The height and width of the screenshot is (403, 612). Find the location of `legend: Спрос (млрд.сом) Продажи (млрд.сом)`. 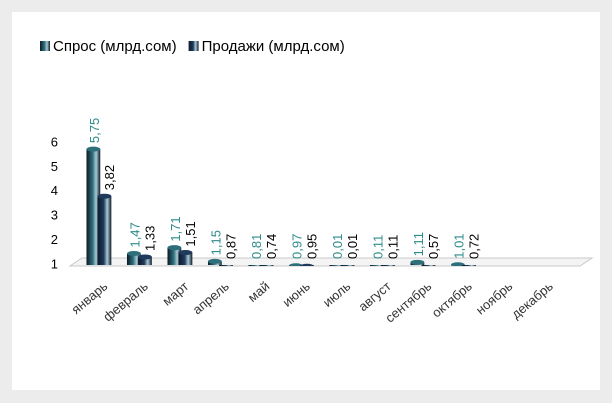

legend: Спрос (млрд.сом) Продажи (млрд.сом) is located at coordinates (192, 46).